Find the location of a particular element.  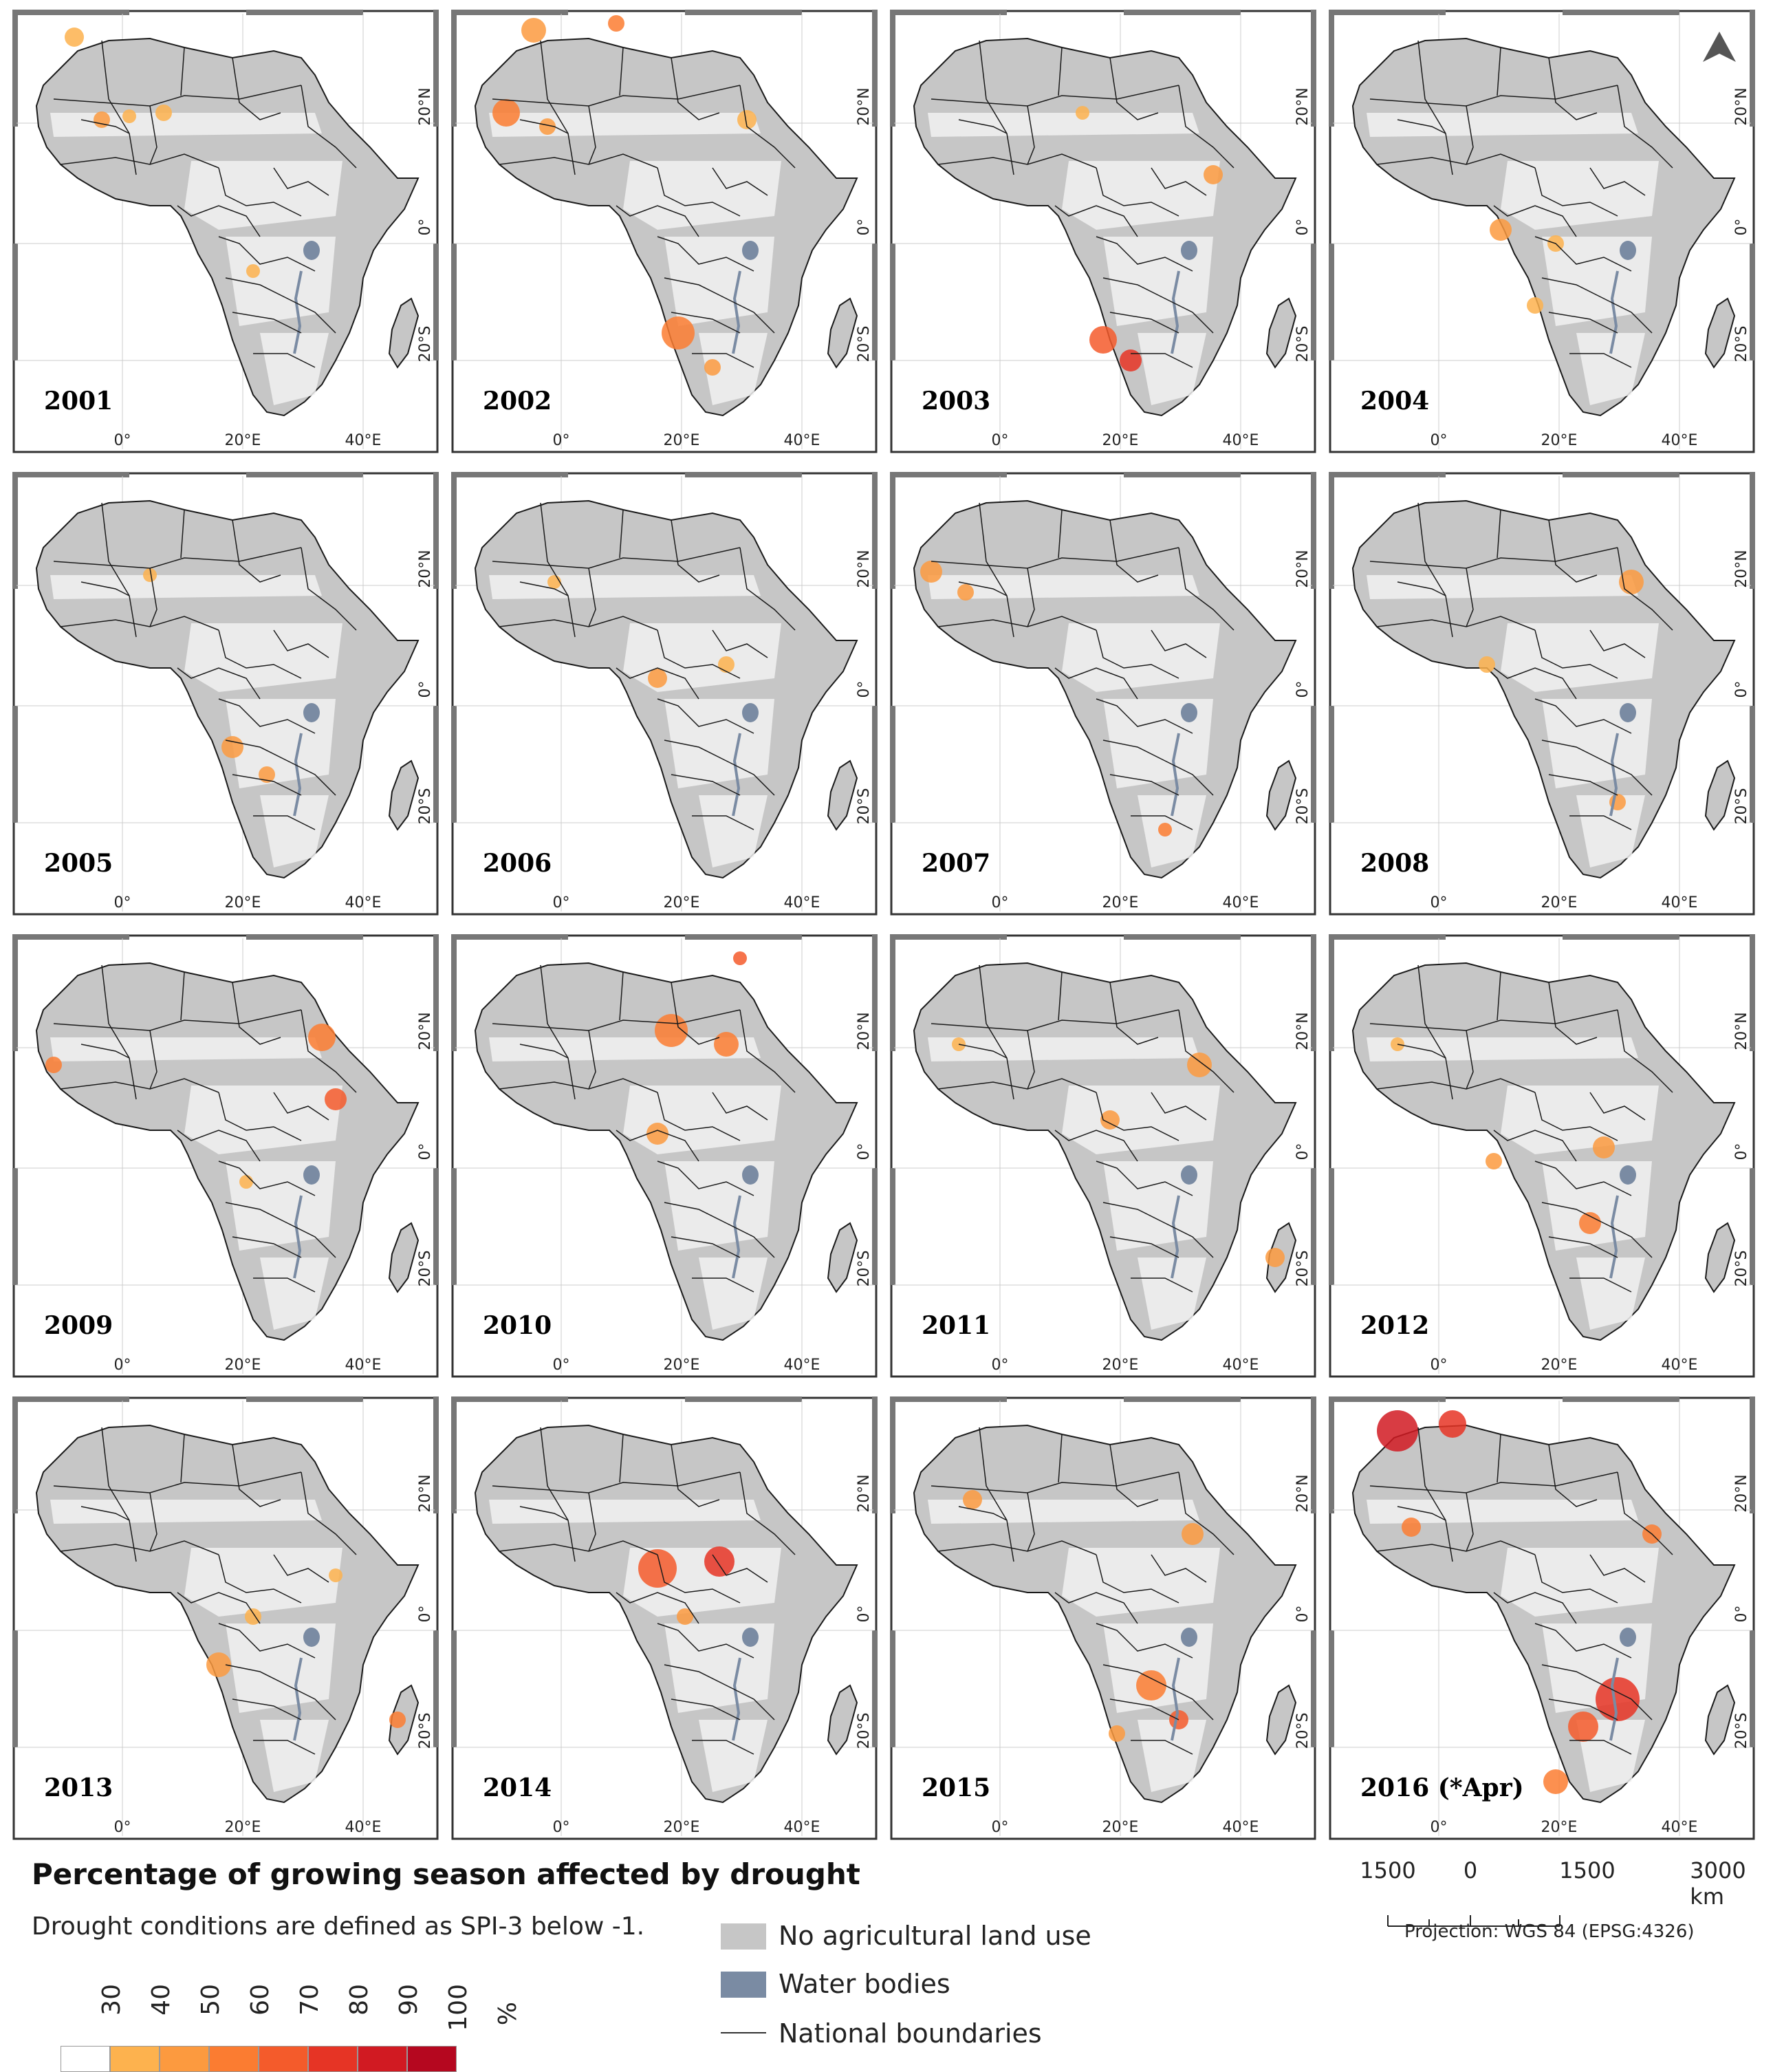

water-swatch is located at coordinates (743, 1985).